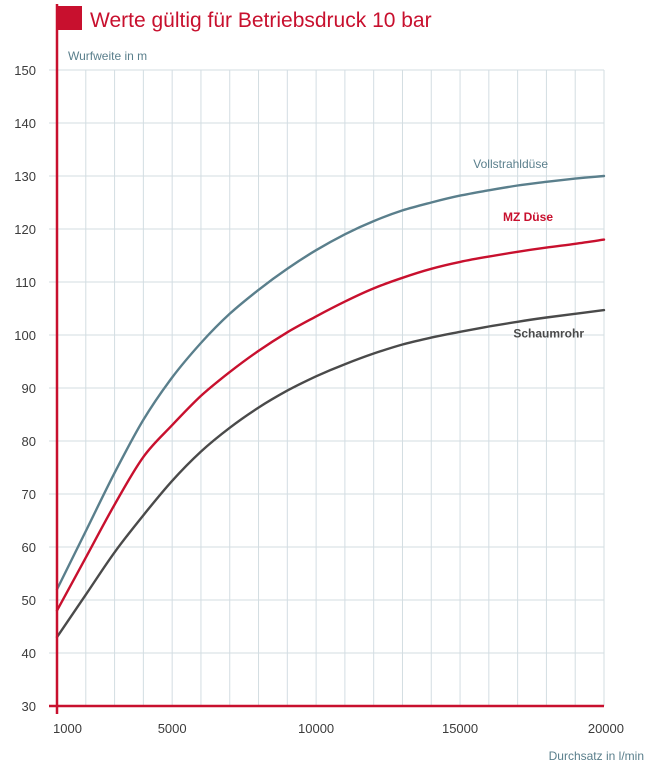 The image size is (664, 767). What do you see at coordinates (172, 728) in the screenshot?
I see `x-tick-label: 5000` at bounding box center [172, 728].